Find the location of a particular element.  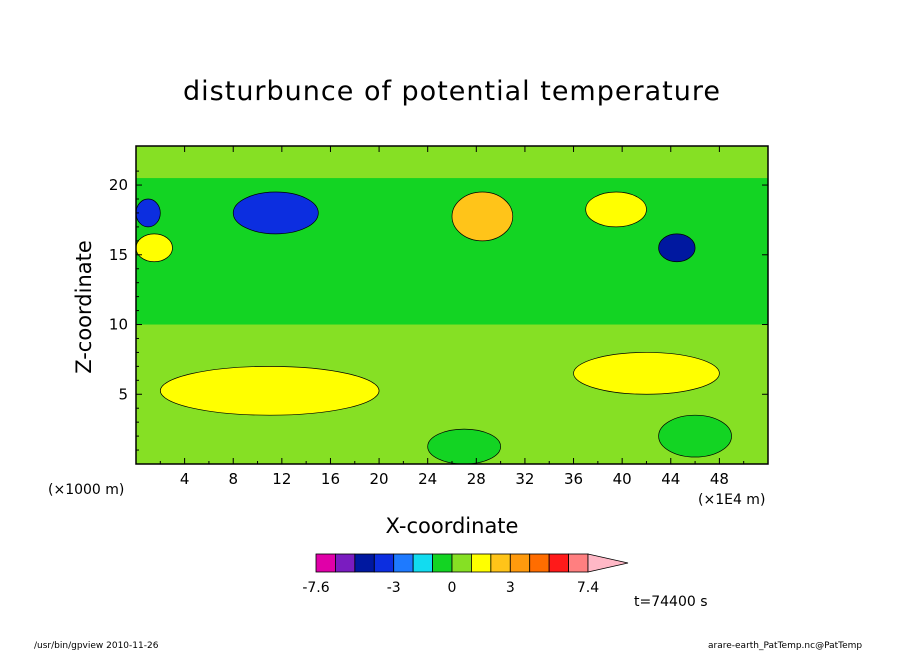

colorbar-tick-label: 7.4 is located at coordinates (588, 588).